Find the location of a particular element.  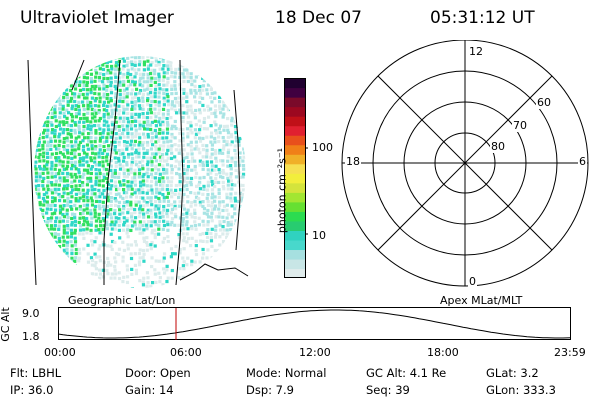

mlt-line-diag-b is located at coordinates (465, 163).